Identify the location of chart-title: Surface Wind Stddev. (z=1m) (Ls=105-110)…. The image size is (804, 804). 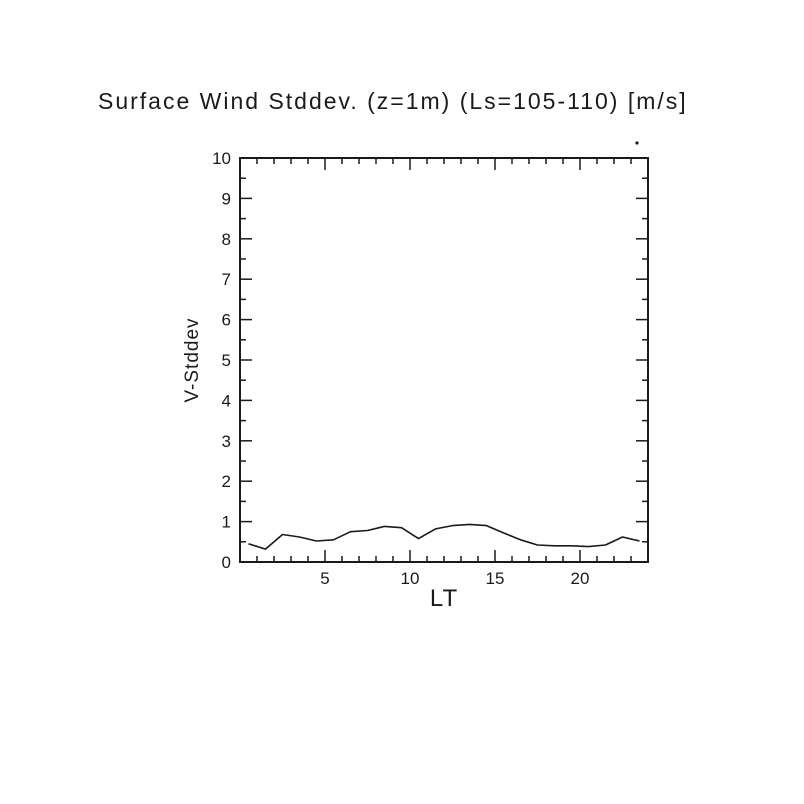
(393, 101).